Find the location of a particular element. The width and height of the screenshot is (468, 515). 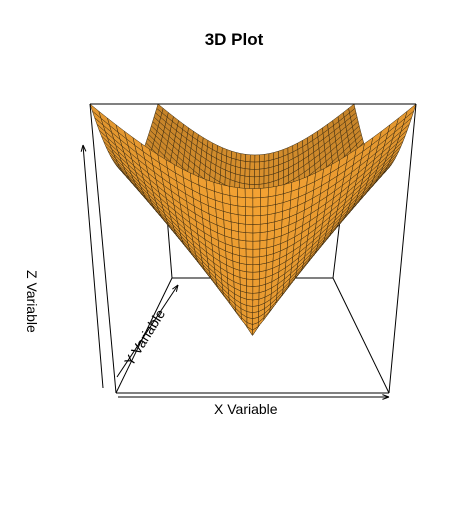

x-axis-label: X Variable is located at coordinates (246, 409).